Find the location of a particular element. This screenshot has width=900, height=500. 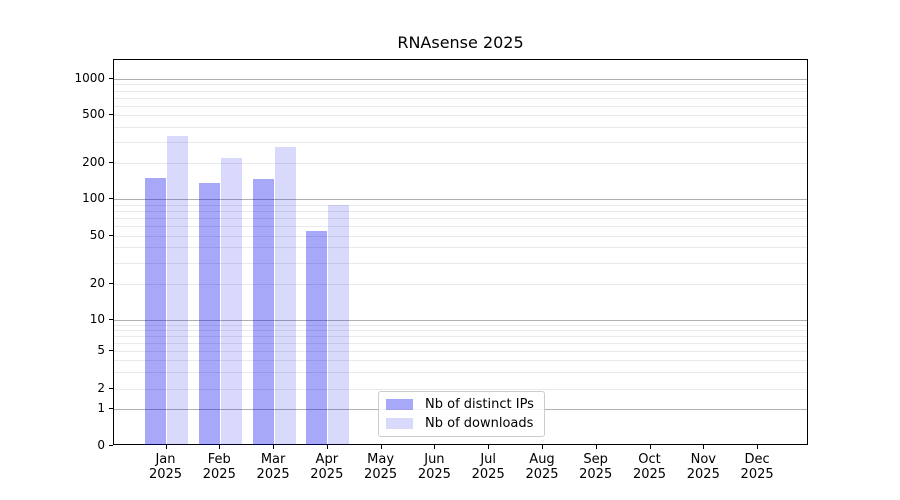

y-tick-label-20: 20 is located at coordinates (97, 282).